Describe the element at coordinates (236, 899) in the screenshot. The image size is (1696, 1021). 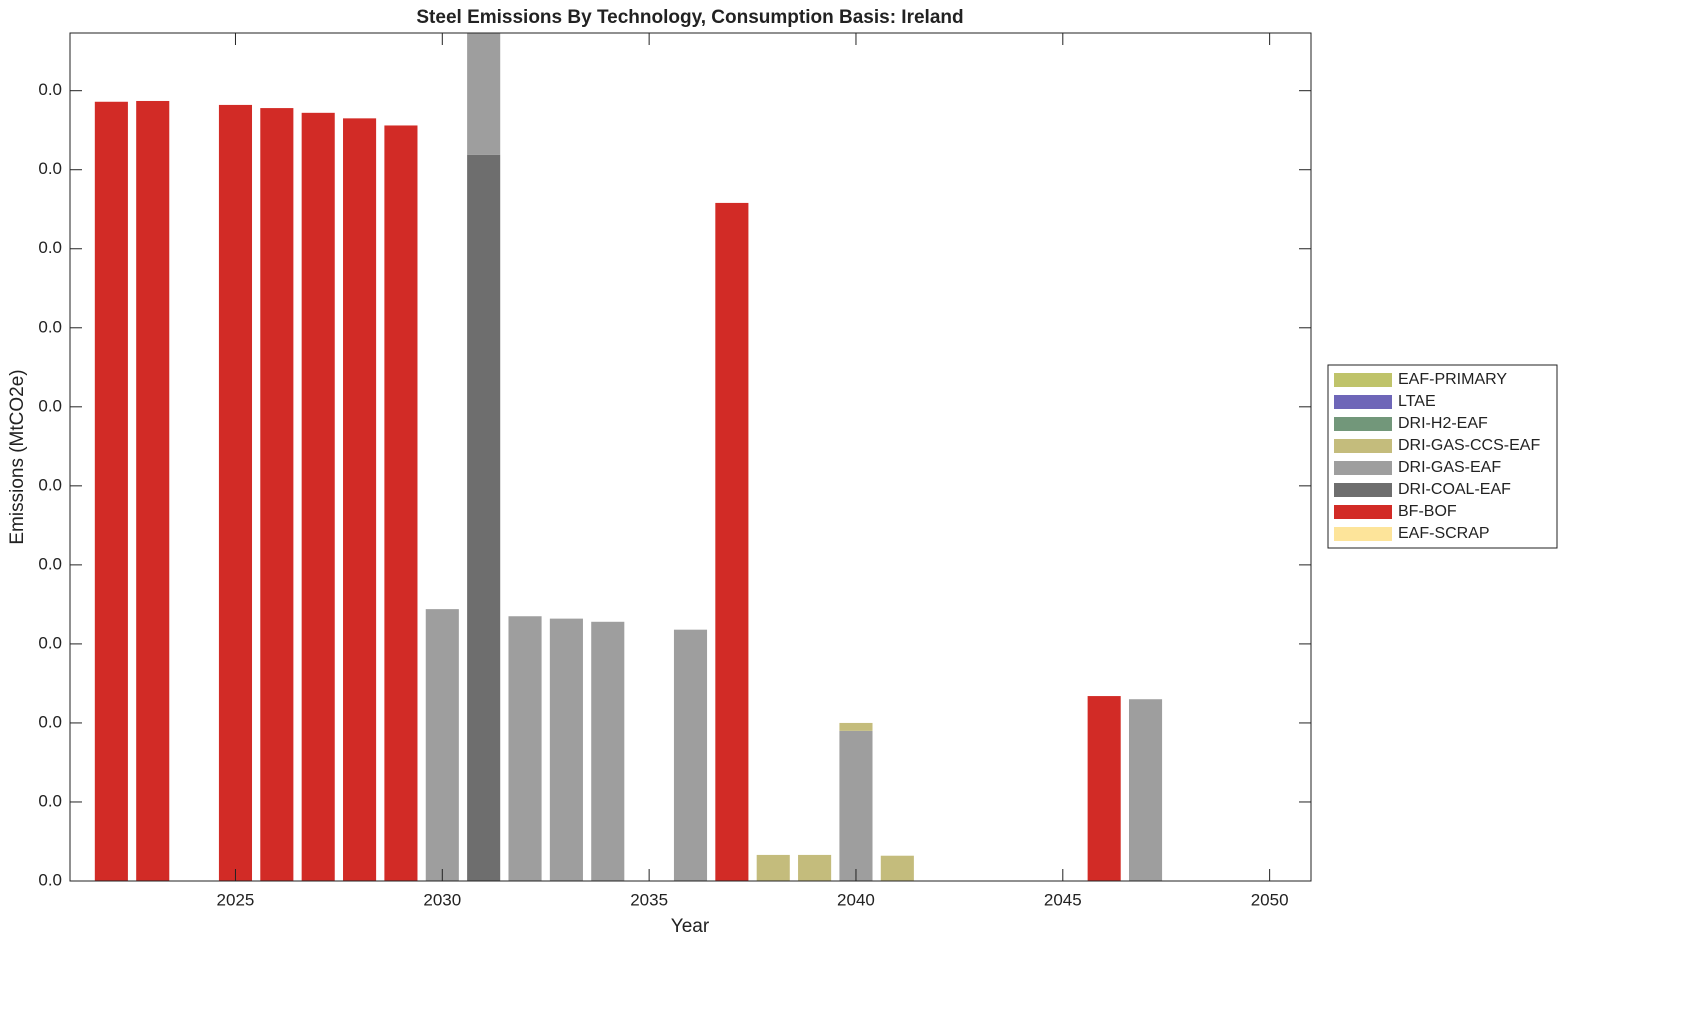
I see `x-tick-label: 2025` at that location.